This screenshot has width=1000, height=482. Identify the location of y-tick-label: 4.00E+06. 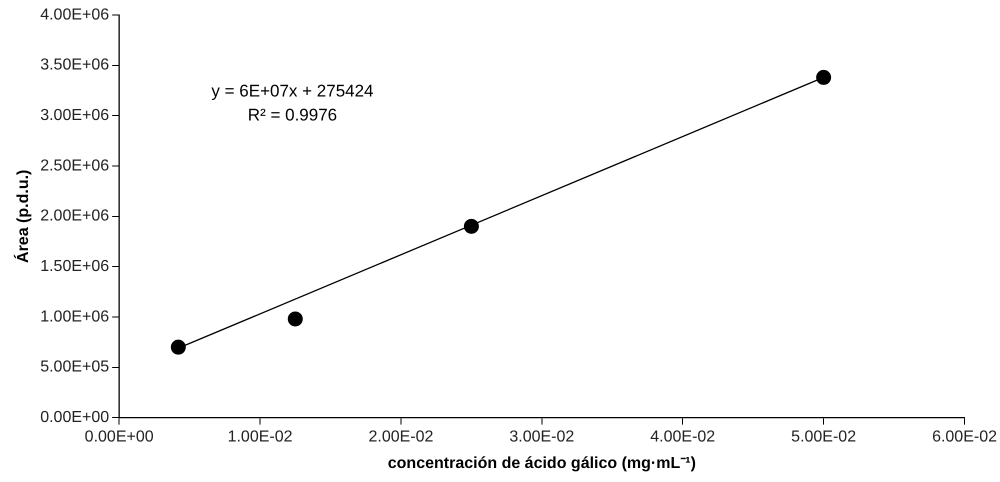
(75, 15).